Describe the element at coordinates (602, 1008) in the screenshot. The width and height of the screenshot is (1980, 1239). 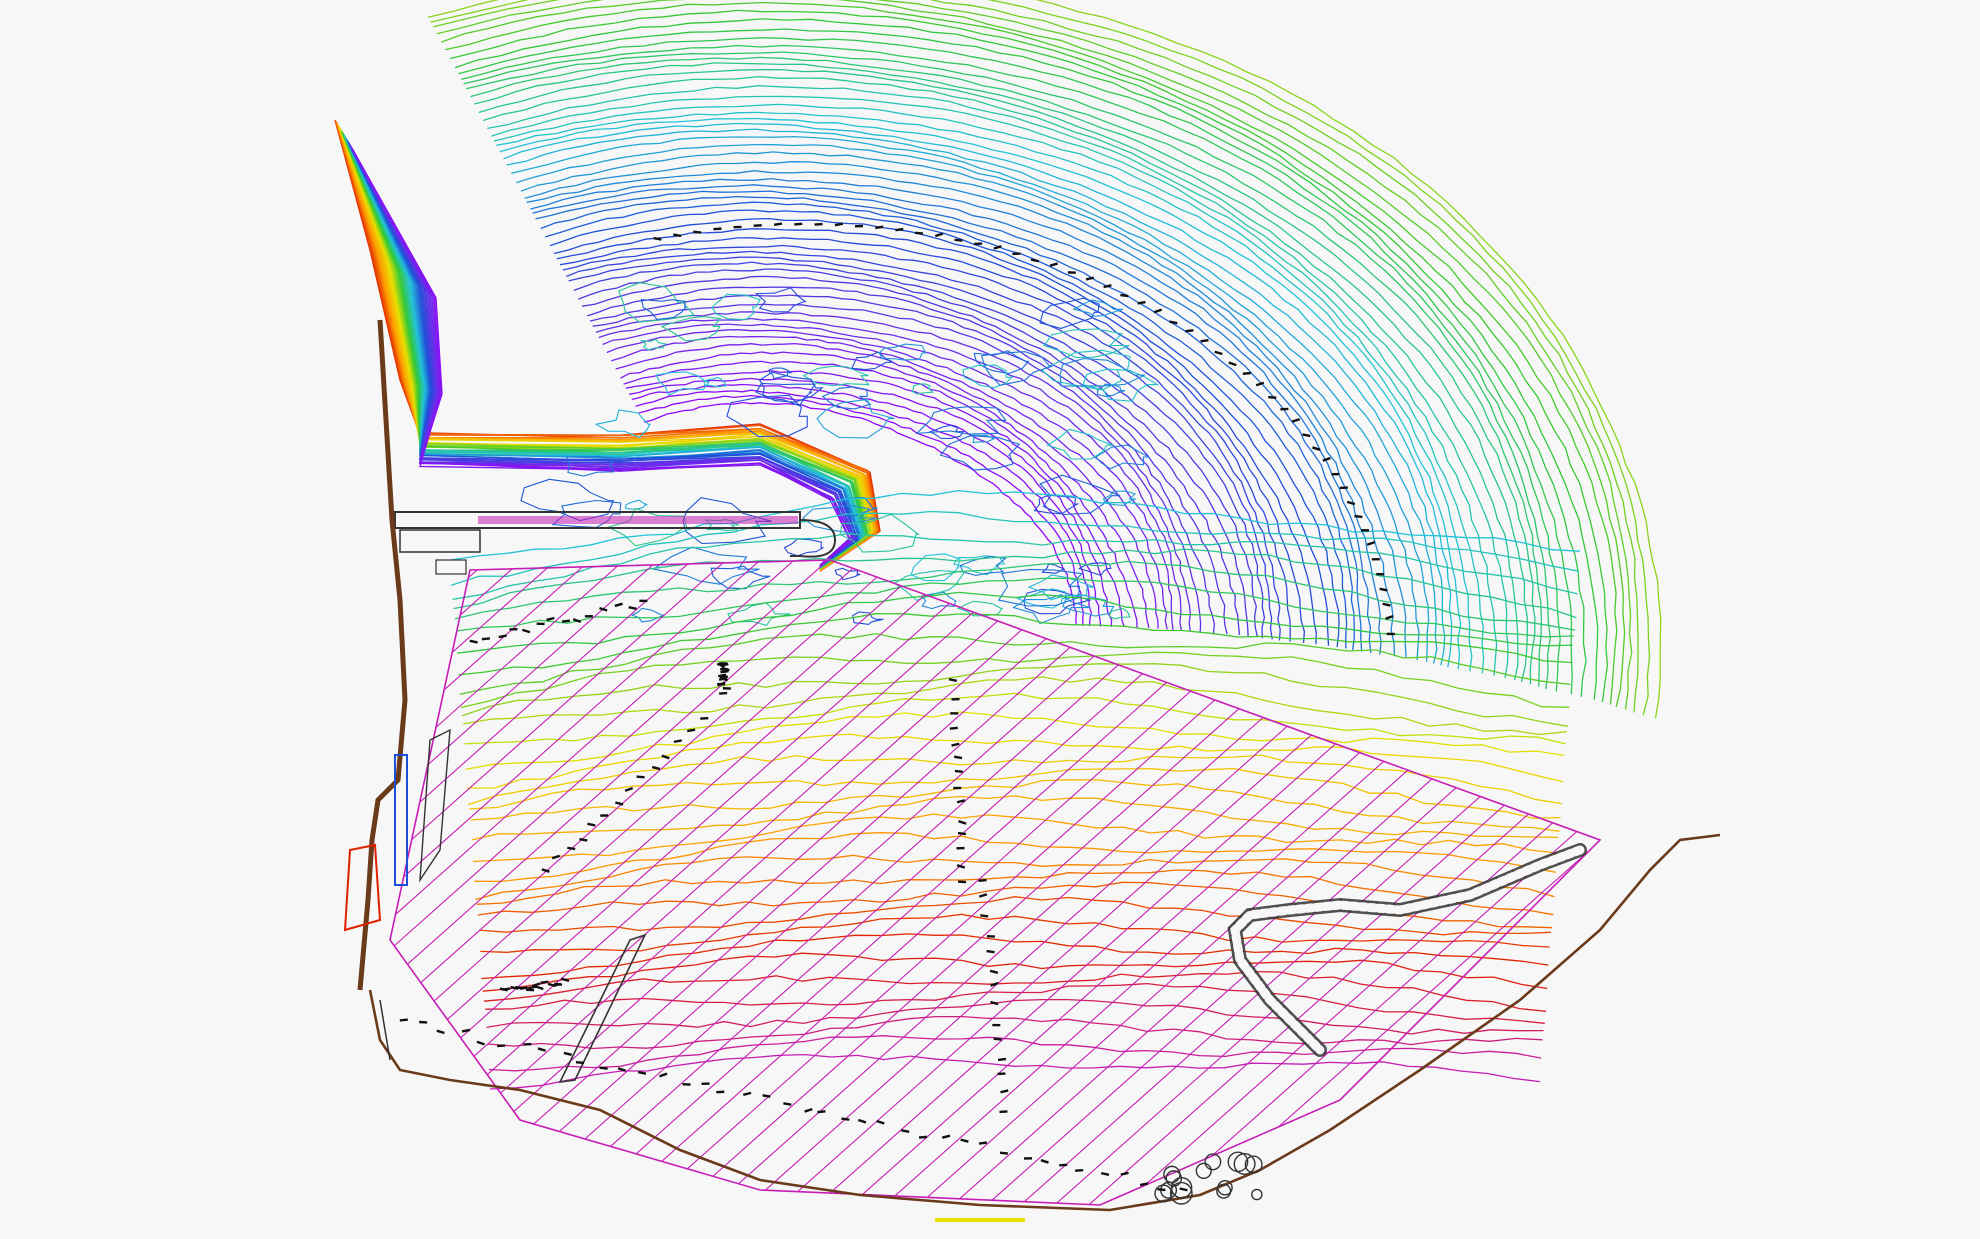
I see `groin-outline` at that location.